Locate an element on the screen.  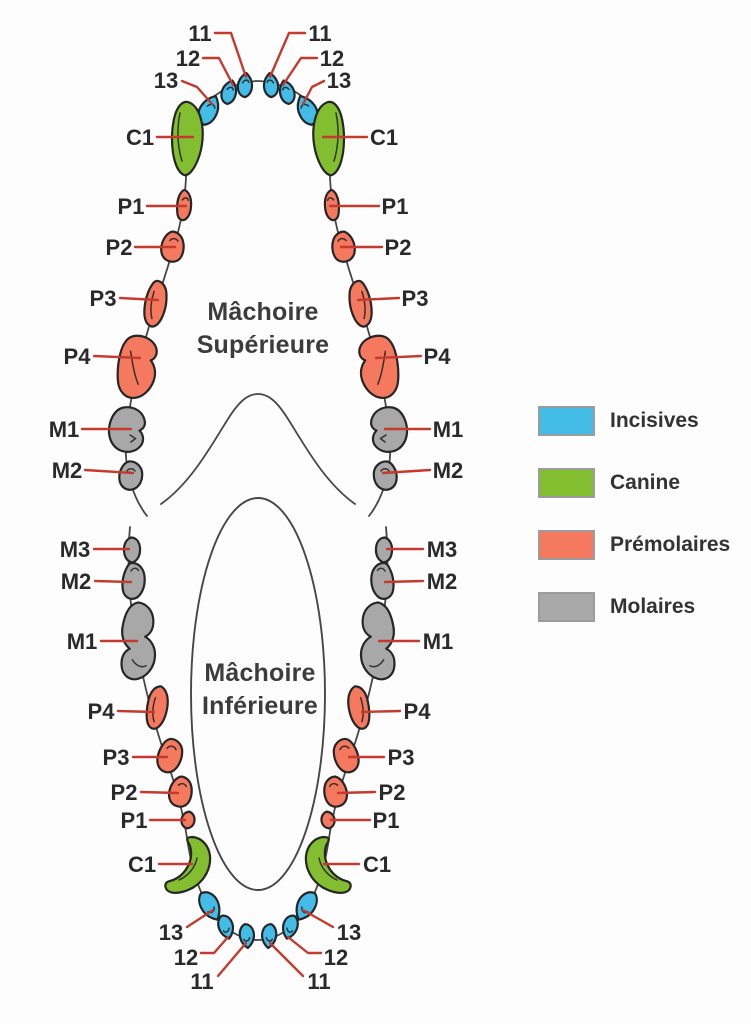
label-upper-left-M1: M1 is located at coordinates (64, 429).